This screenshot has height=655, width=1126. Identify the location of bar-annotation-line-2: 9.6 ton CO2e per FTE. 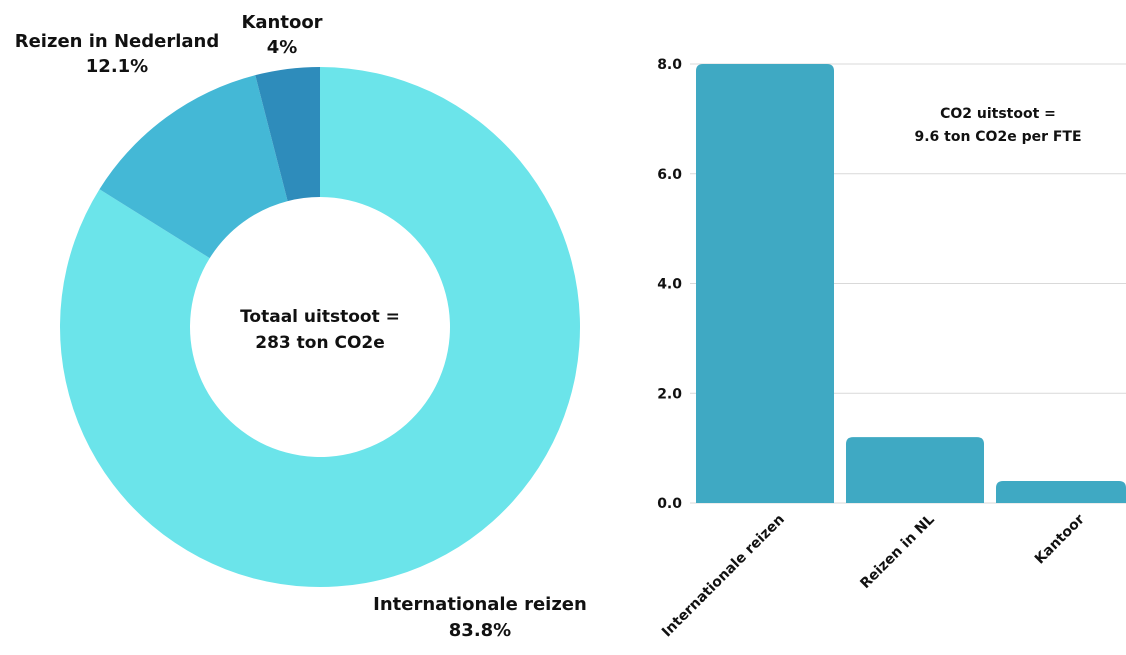
(997, 137).